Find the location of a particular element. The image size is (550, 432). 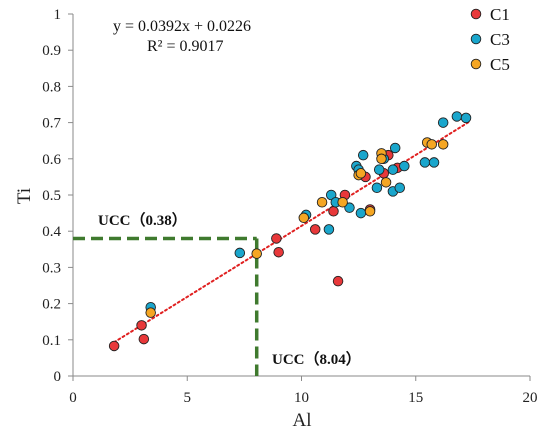

r-squared-label: R² = 0.9017 is located at coordinates (185, 46).